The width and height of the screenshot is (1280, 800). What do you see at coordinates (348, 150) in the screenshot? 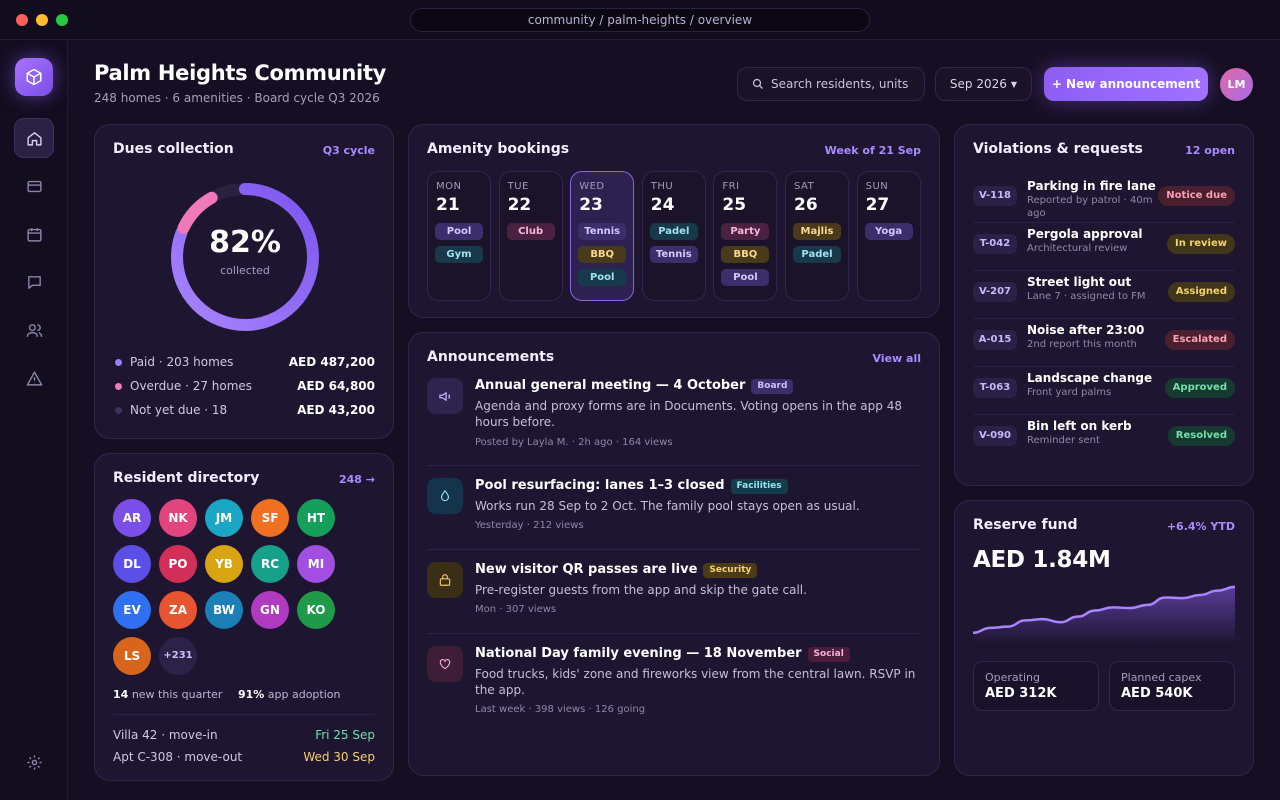
I see `dues-cycle-link: Q3 cycle` at bounding box center [348, 150].